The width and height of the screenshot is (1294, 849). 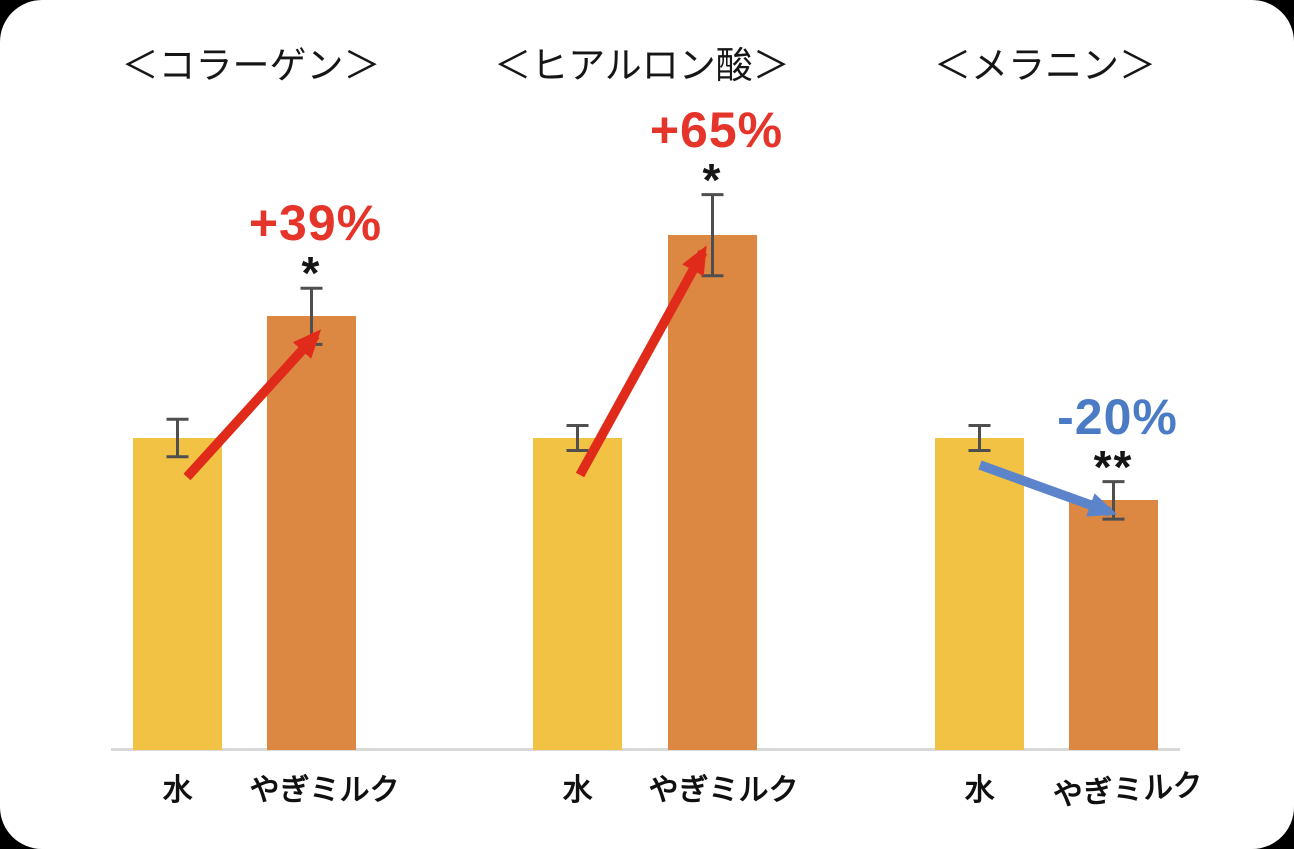 I want to click on x-axis-baseline, so click(x=645, y=749).